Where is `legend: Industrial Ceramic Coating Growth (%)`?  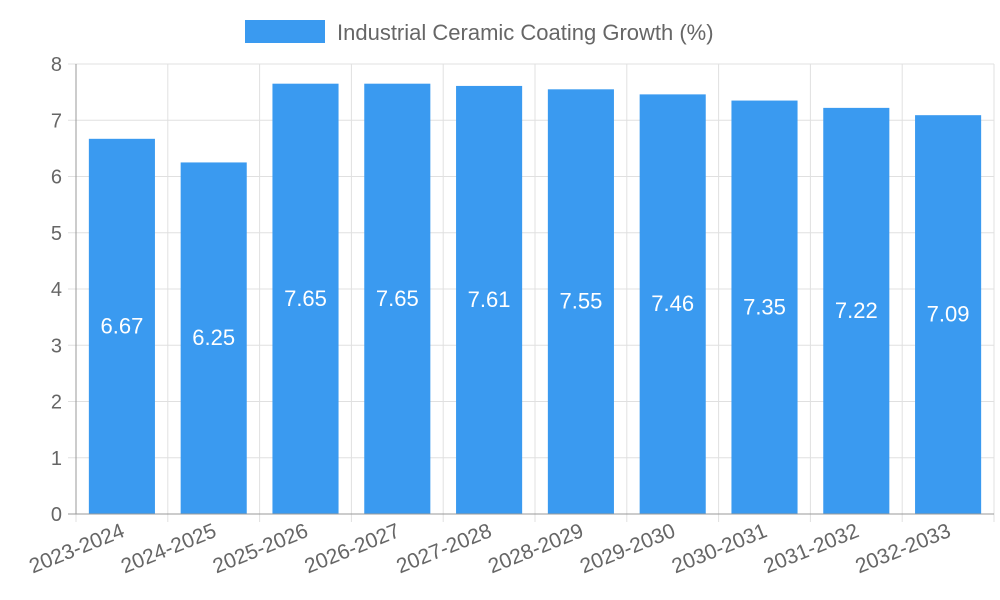
legend: Industrial Ceramic Coating Growth (%) is located at coordinates (479, 32).